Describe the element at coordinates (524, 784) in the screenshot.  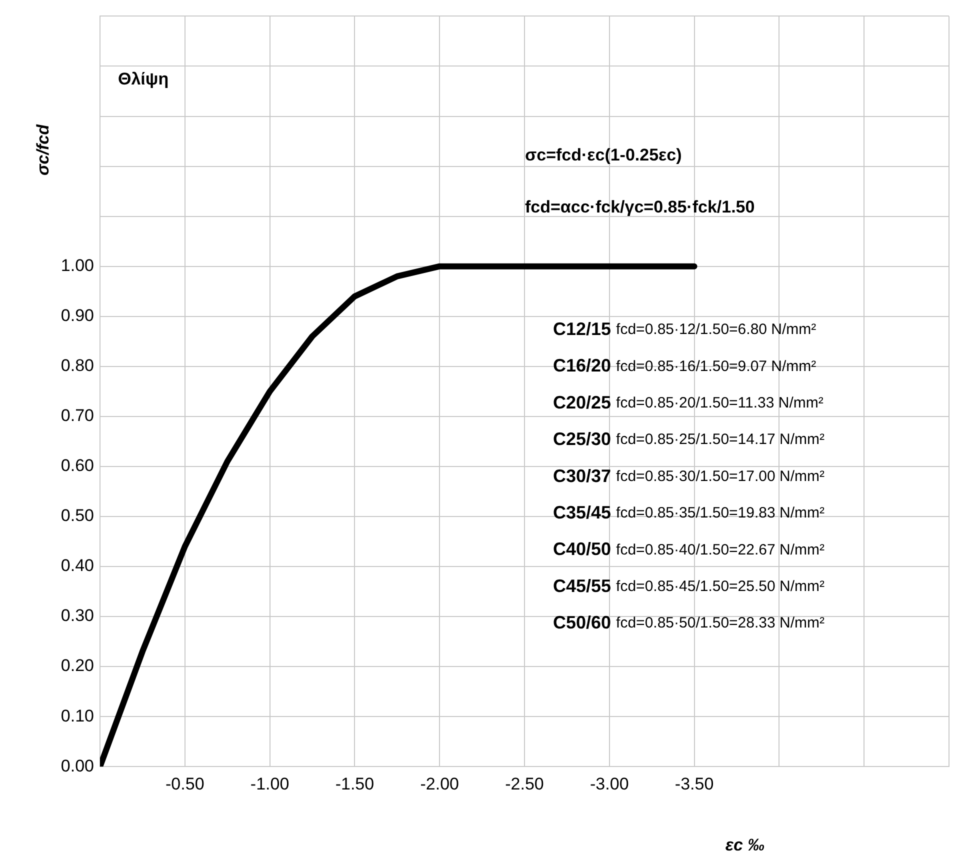
I see `x-tick-label: -2.50` at that location.